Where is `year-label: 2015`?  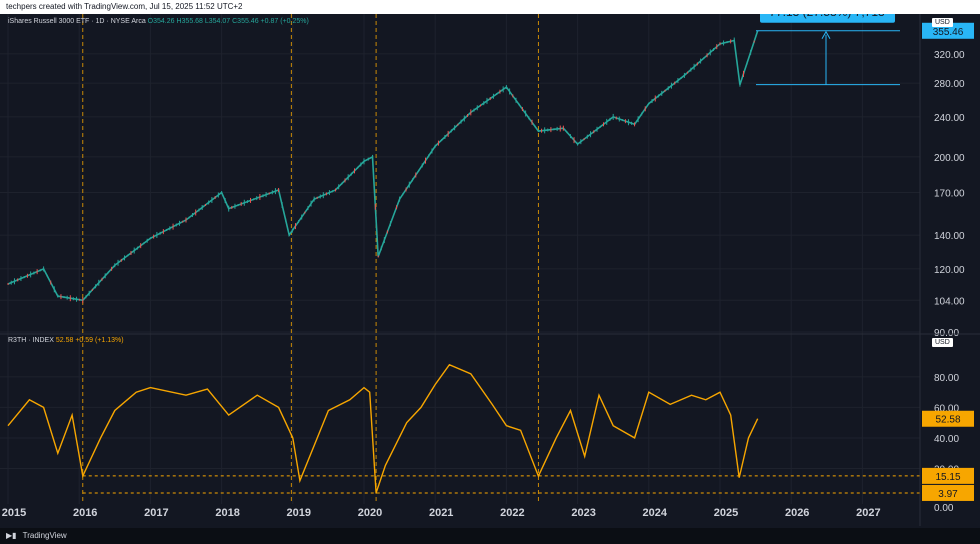 year-label: 2015 is located at coordinates (14, 513).